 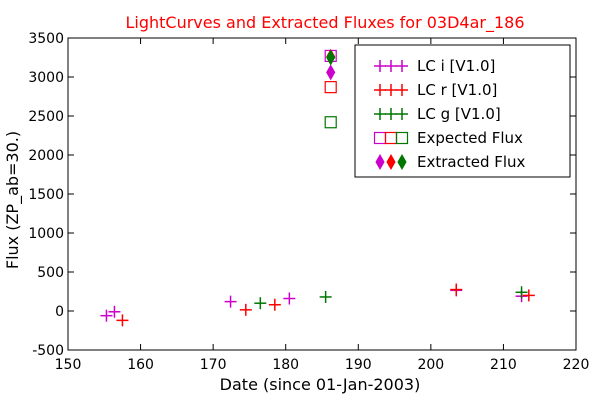 I want to click on legend-label: LC i [V1.0], so click(x=456, y=66).